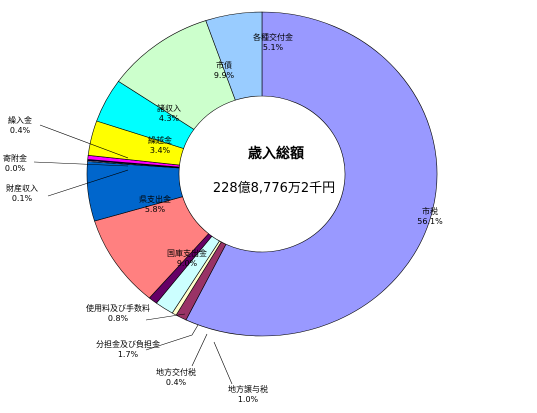 The height and width of the screenshot is (413, 537). What do you see at coordinates (15, 158) in the screenshot?
I see `slice-8-name-label: 寄附金` at bounding box center [15, 158].